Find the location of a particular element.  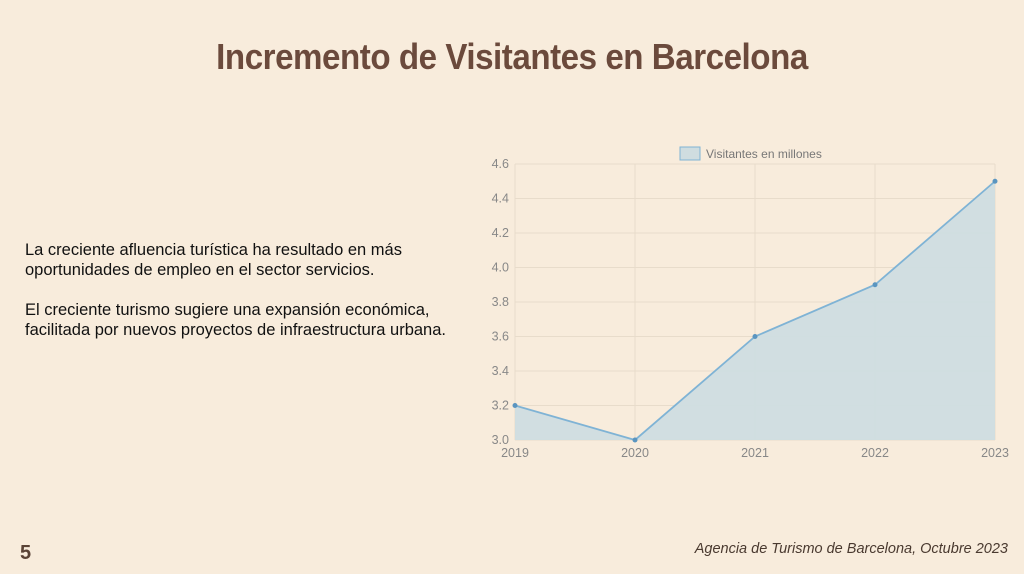

legend-label: Visitantes en millones is located at coordinates (764, 154).